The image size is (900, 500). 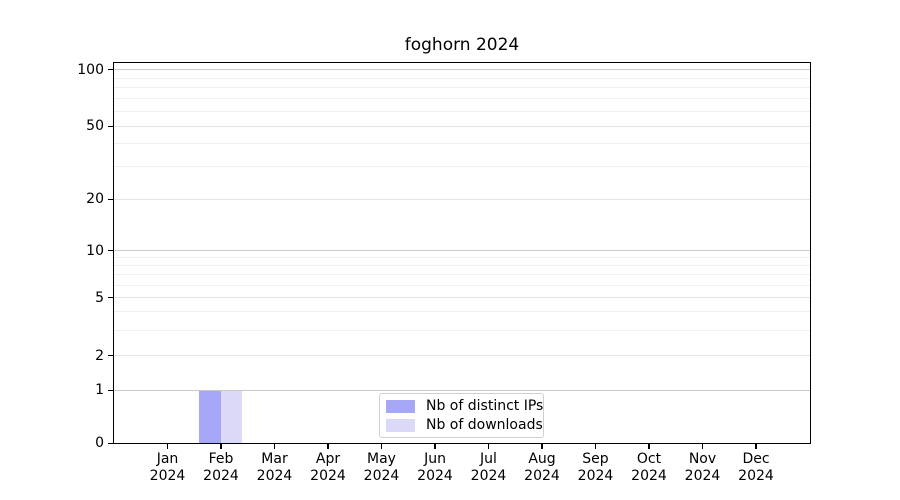 I want to click on x-tick-label-oct: Oct 2024, so click(x=649, y=467).